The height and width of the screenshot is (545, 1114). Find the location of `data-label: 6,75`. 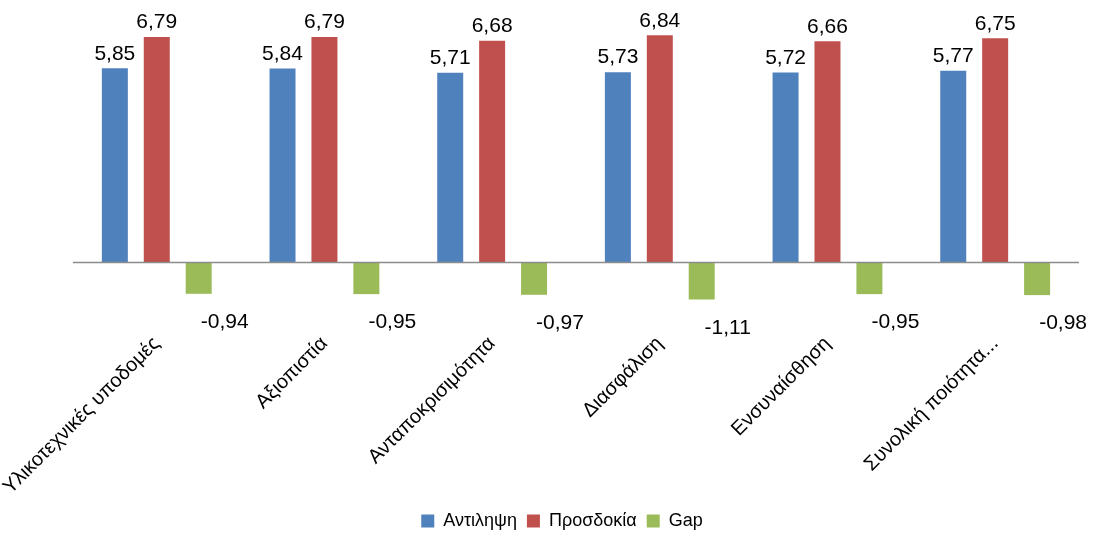

data-label: 6,75 is located at coordinates (995, 22).